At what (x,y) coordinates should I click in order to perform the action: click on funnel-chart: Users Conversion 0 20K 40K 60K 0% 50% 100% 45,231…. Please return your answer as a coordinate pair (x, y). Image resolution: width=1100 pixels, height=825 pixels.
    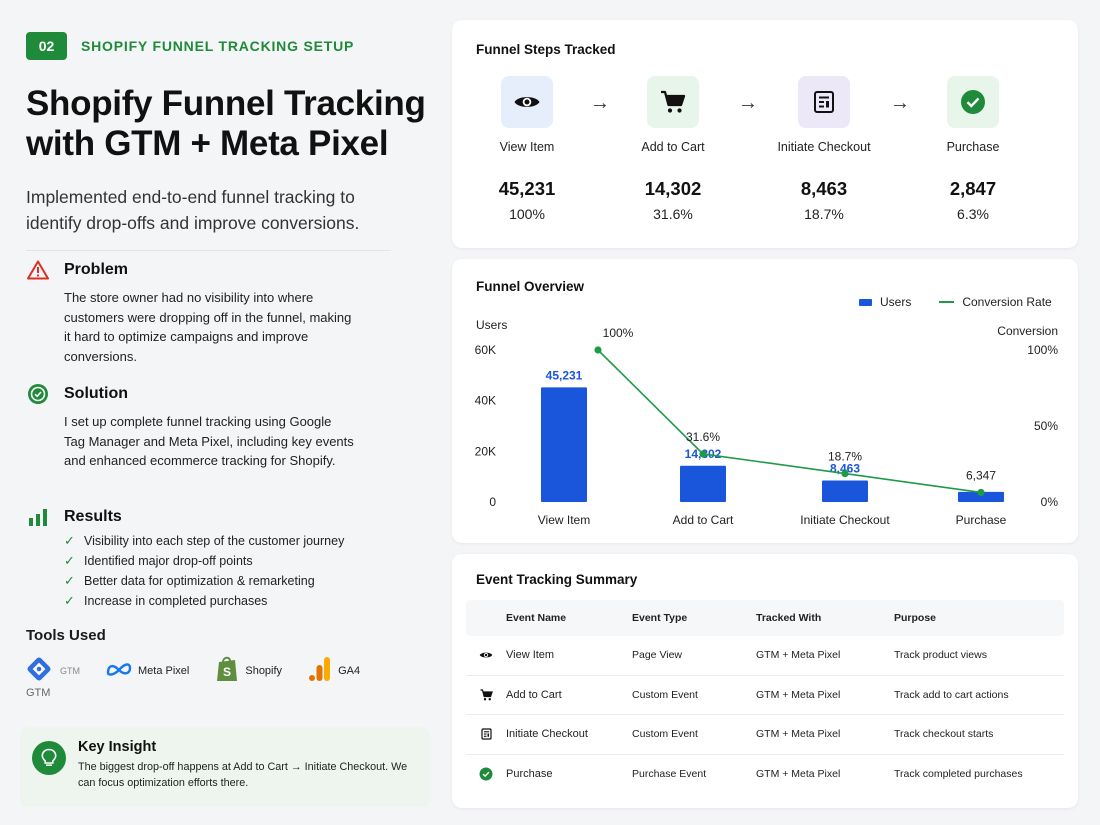
    Looking at the image, I should click on (767, 422).